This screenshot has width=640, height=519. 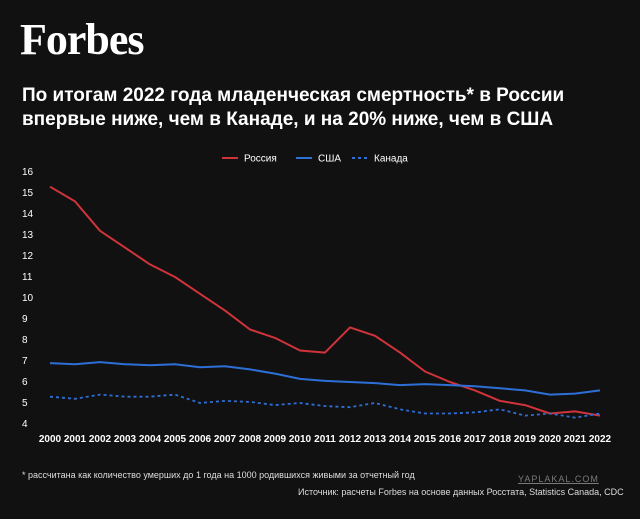 I want to click on x-tick-label-2009: 2009, so click(x=275, y=439).